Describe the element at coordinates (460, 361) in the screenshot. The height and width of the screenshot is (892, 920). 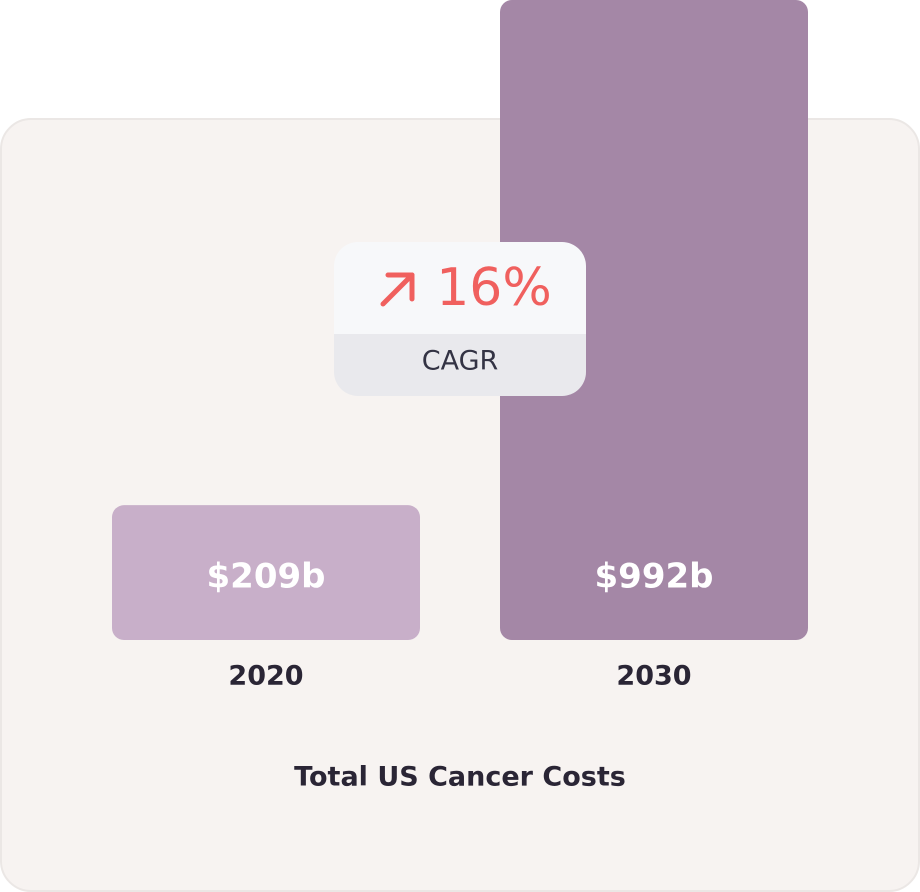
I see `cagr-label: CAGR` at that location.